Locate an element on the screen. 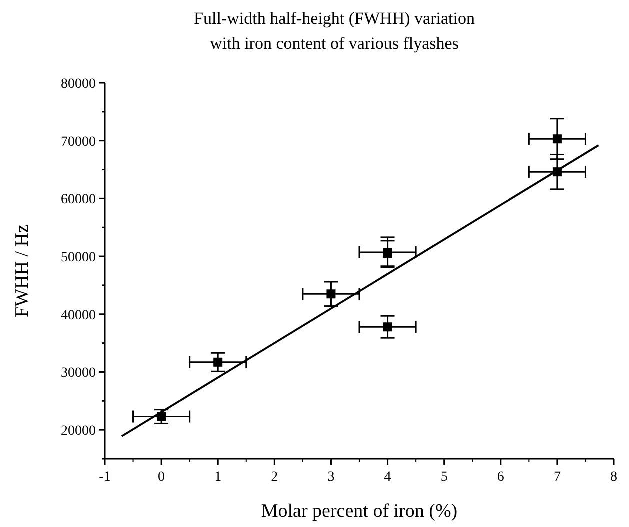  y-tick-label: 20000 is located at coordinates (78, 432).